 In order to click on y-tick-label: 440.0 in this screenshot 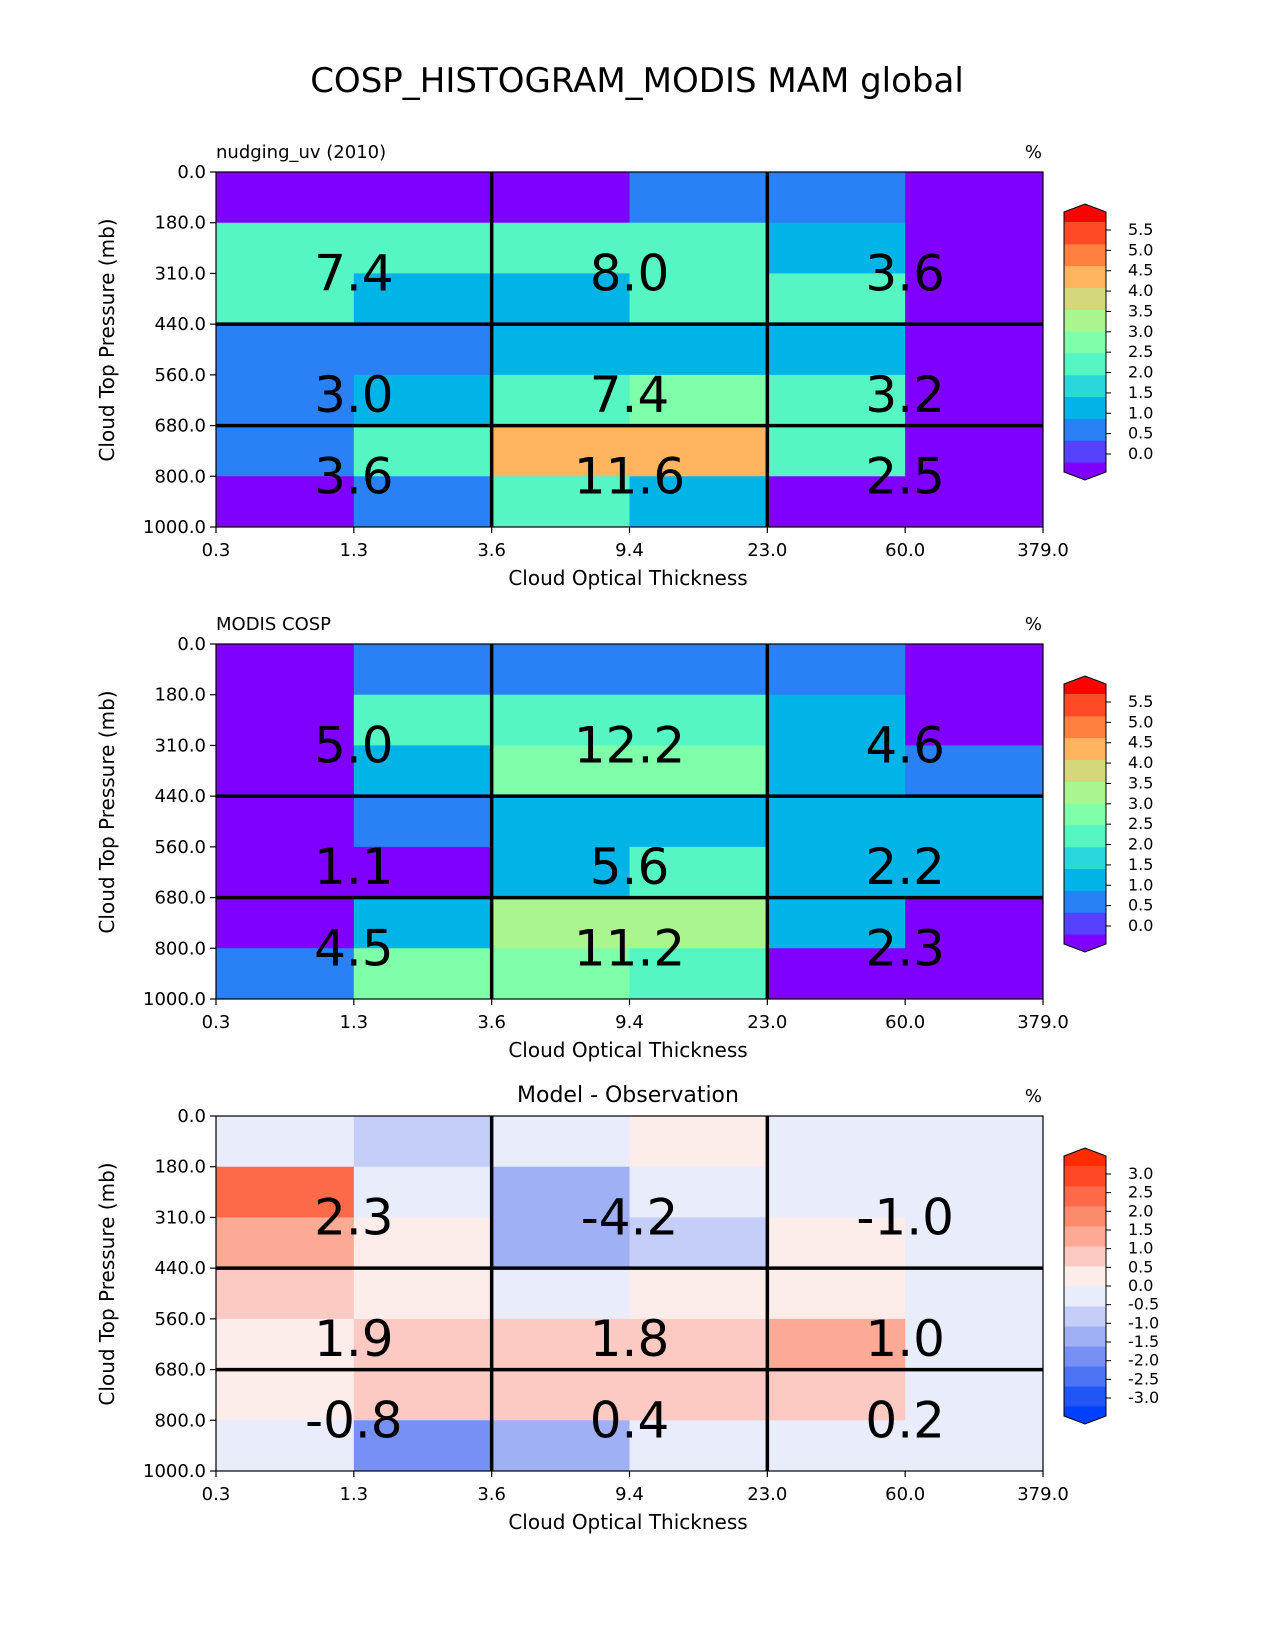, I will do `click(180, 1268)`.